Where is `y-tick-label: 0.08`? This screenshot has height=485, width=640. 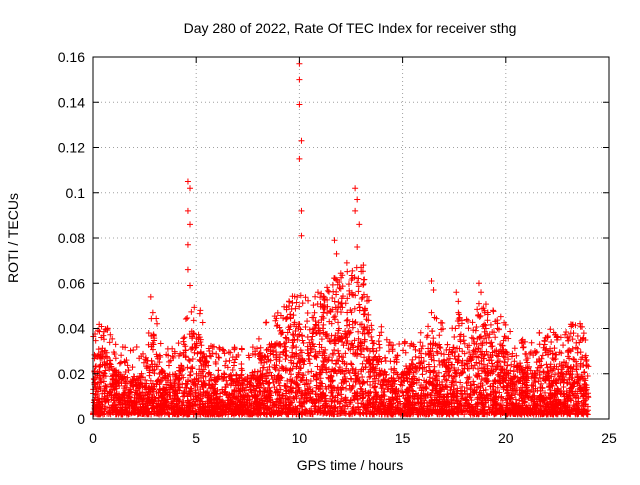 y-tick-label: 0.08 is located at coordinates (71, 238).